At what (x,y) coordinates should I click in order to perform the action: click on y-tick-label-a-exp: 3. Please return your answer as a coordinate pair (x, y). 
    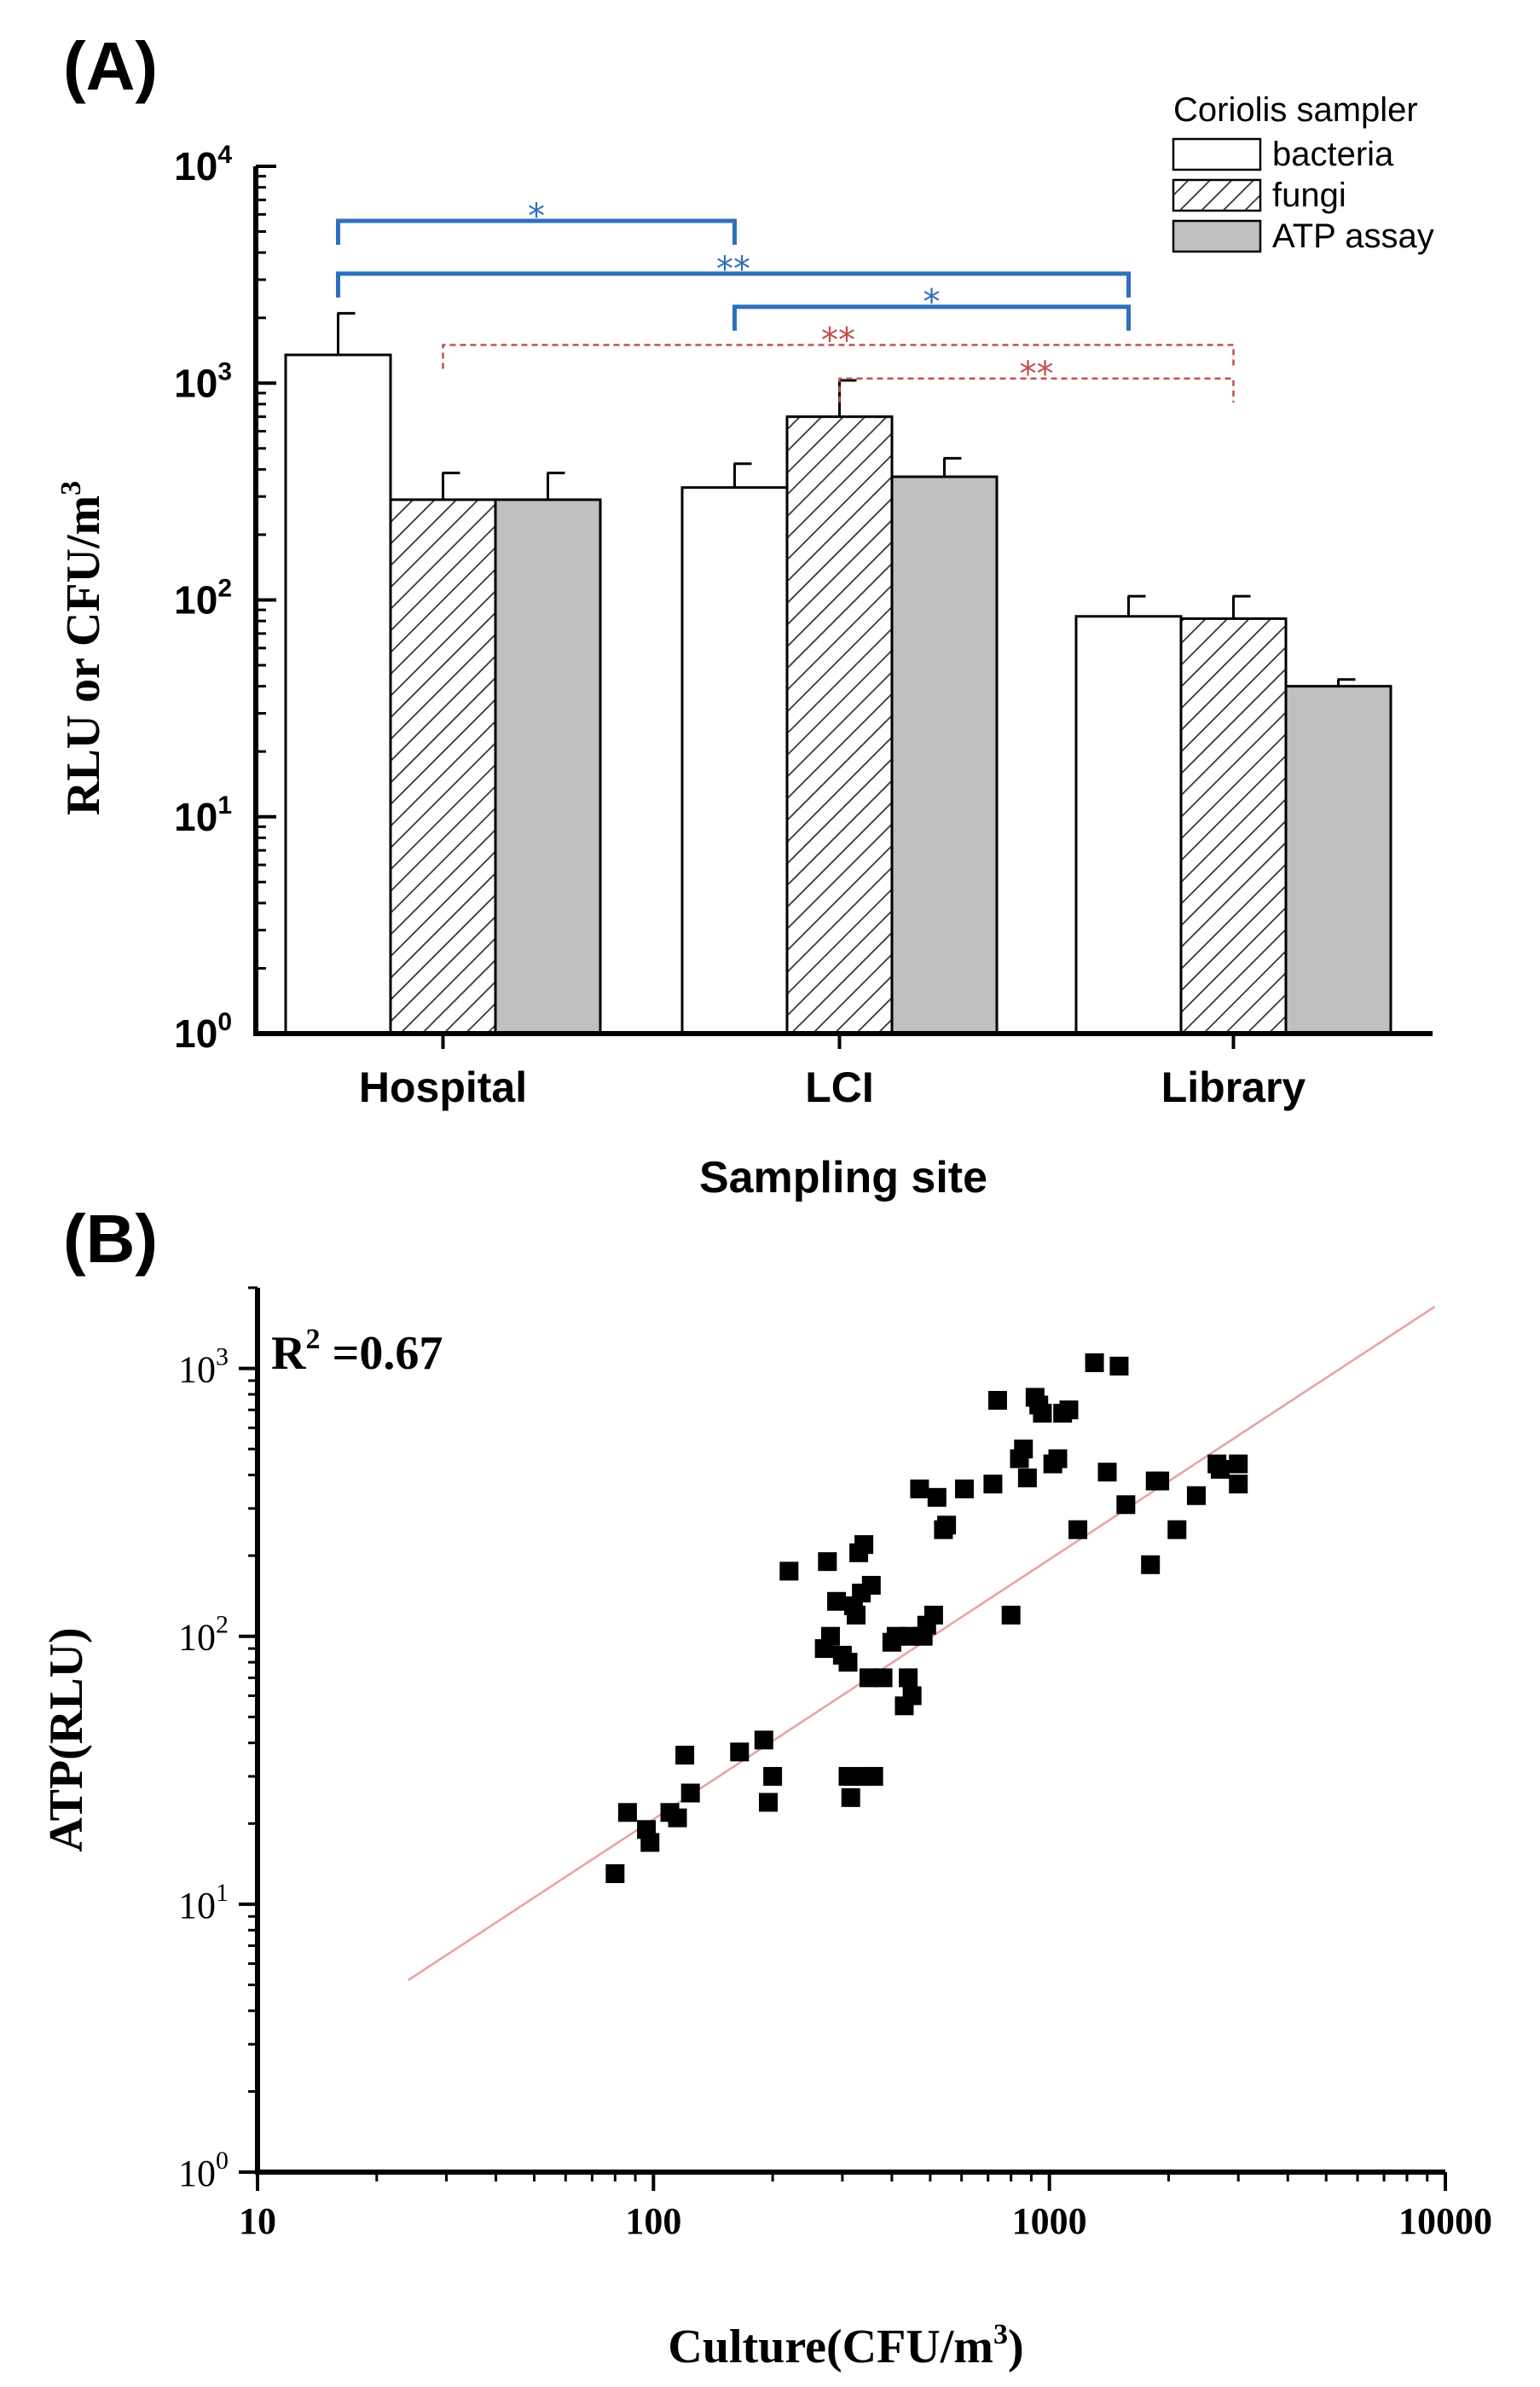
    Looking at the image, I should click on (224, 371).